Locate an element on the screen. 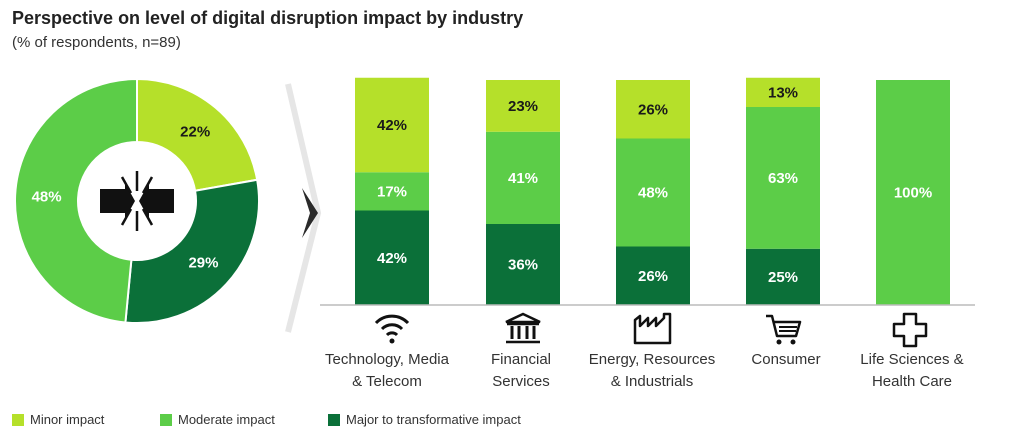  industry-label-line: Health Care is located at coordinates (912, 381).